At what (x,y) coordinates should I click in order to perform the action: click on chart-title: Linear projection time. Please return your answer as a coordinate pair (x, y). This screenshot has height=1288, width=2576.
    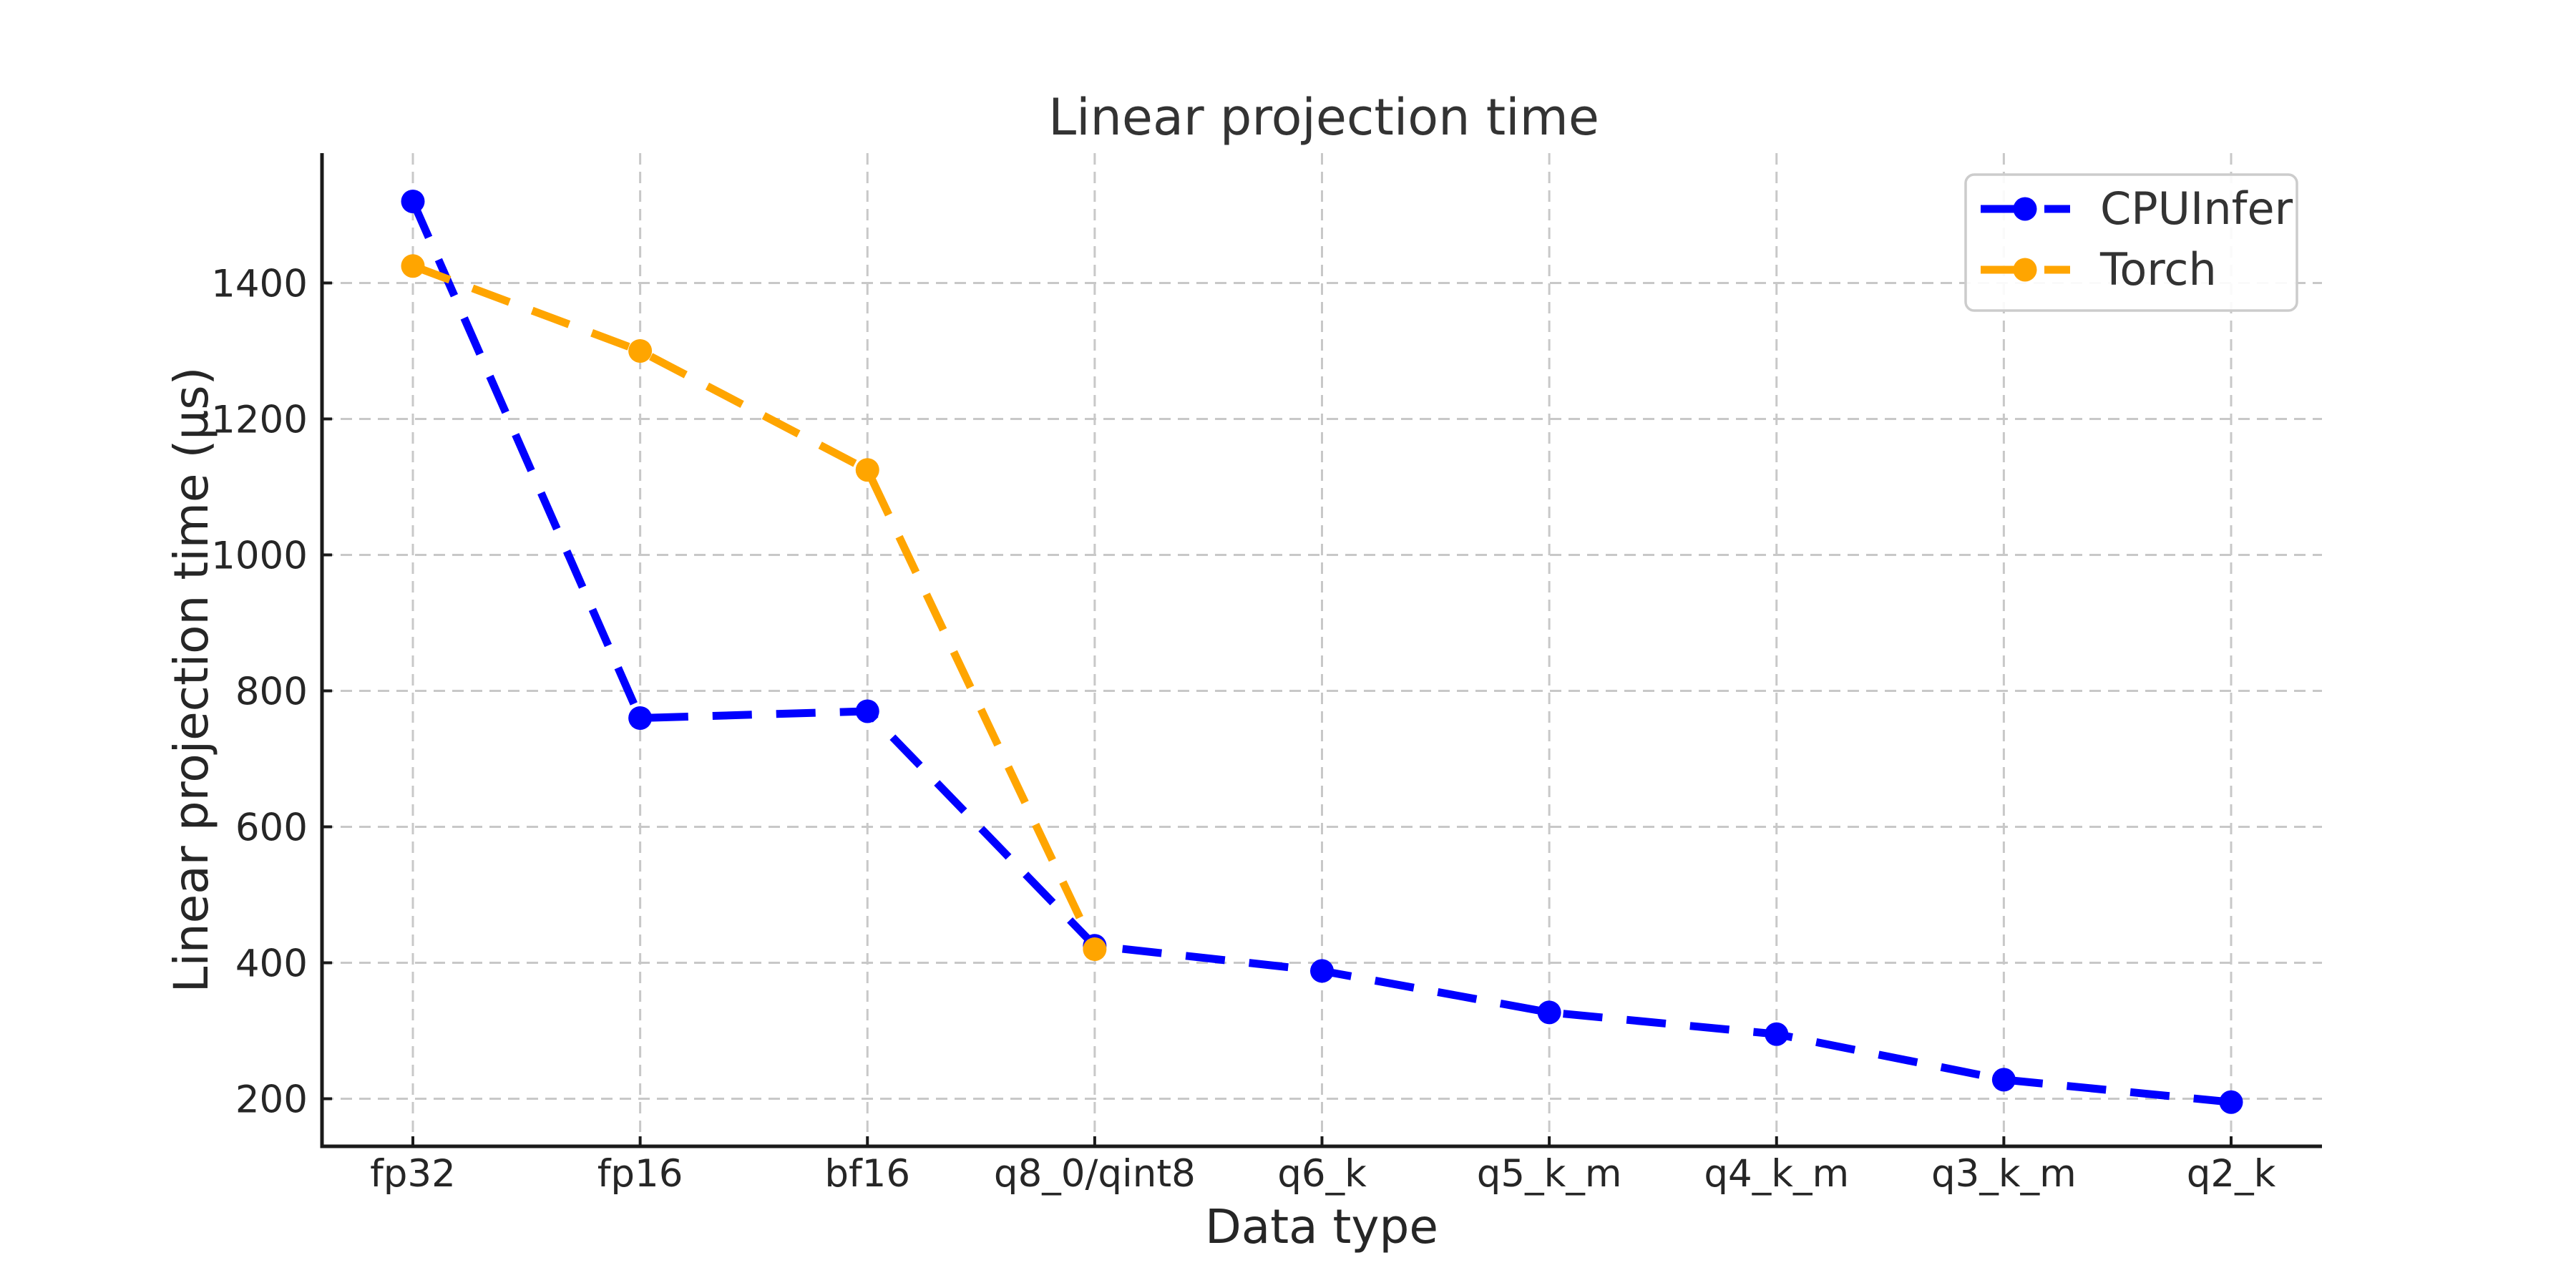
    Looking at the image, I should click on (1323, 117).